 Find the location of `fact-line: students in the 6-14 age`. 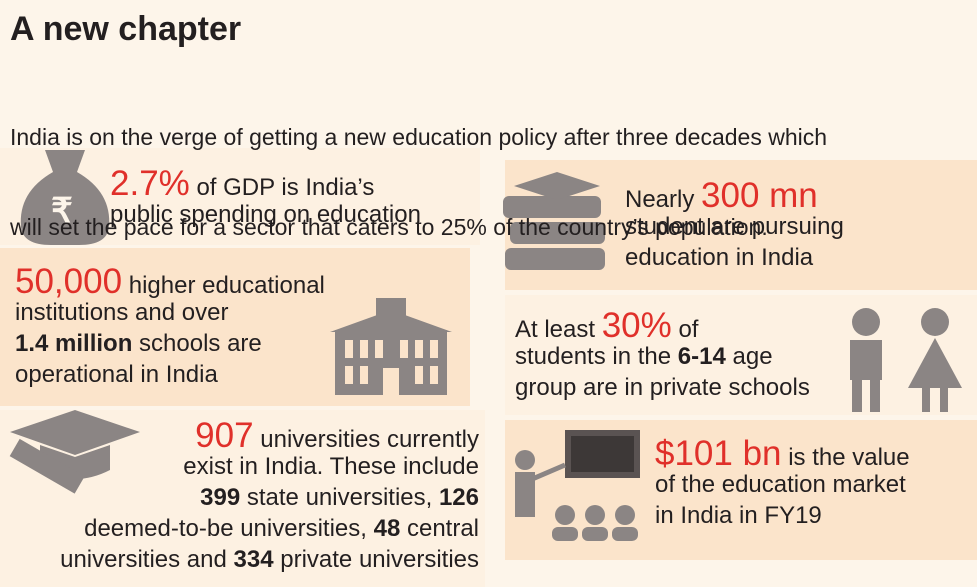

fact-line: students in the 6-14 age is located at coordinates (662, 356).